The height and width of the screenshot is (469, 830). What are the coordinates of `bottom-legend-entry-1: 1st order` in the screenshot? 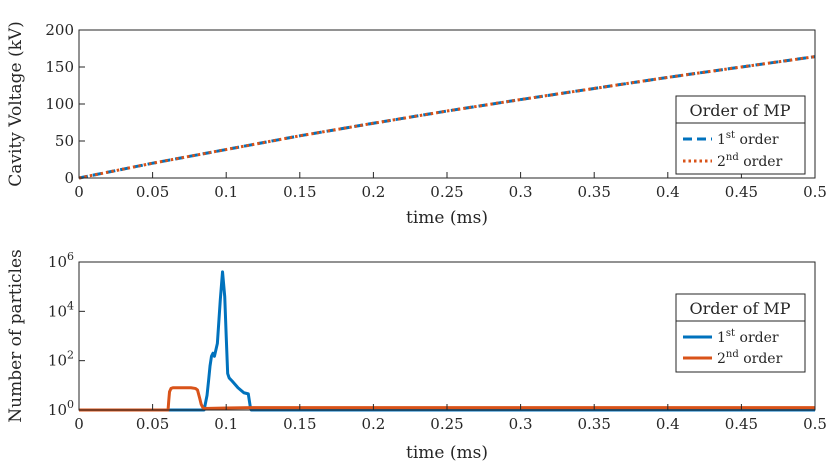 It's located at (748, 337).